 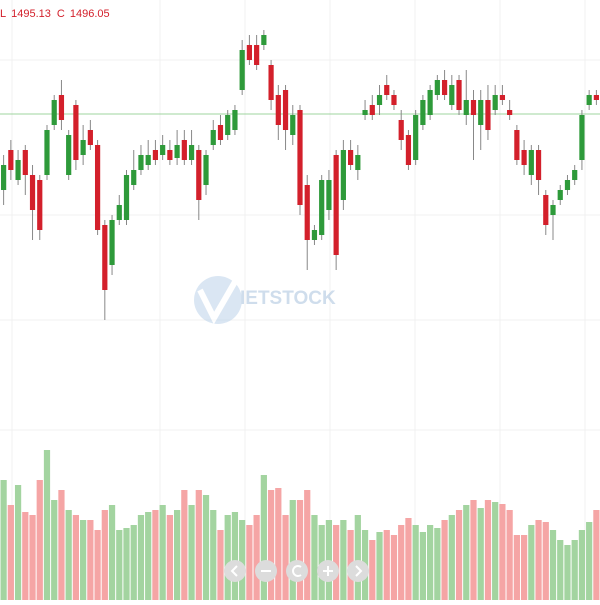 What do you see at coordinates (328, 571) in the screenshot?
I see `zoom-in-button` at bounding box center [328, 571].